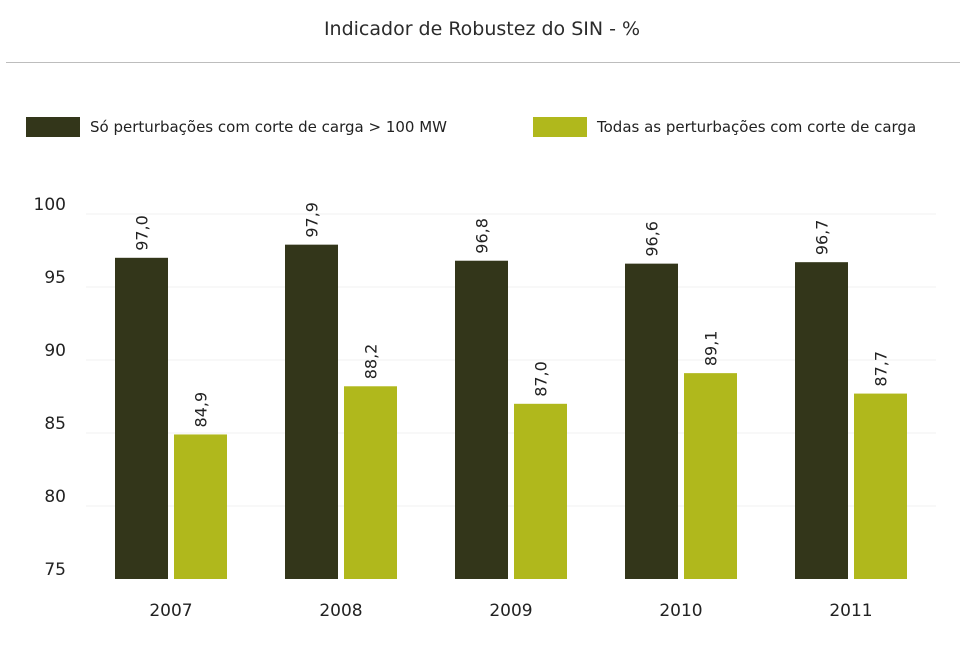  I want to click on data-label: 88,2, so click(371, 362).